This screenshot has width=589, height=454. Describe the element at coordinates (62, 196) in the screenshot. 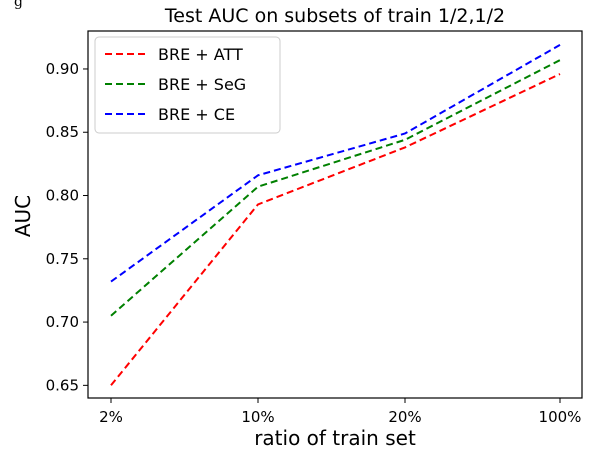

I see `y-tick-label: 0.80` at that location.